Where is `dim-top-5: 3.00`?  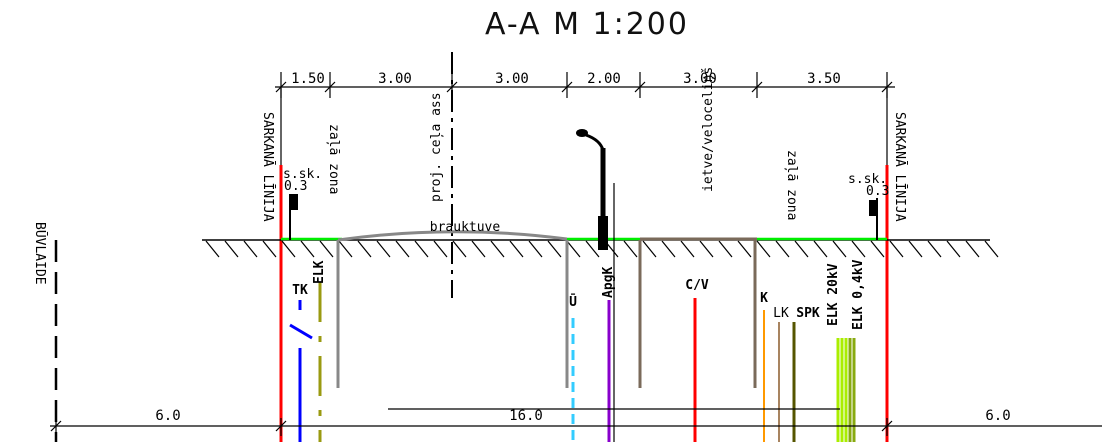 dim-top-5: 3.00 is located at coordinates (700, 79).